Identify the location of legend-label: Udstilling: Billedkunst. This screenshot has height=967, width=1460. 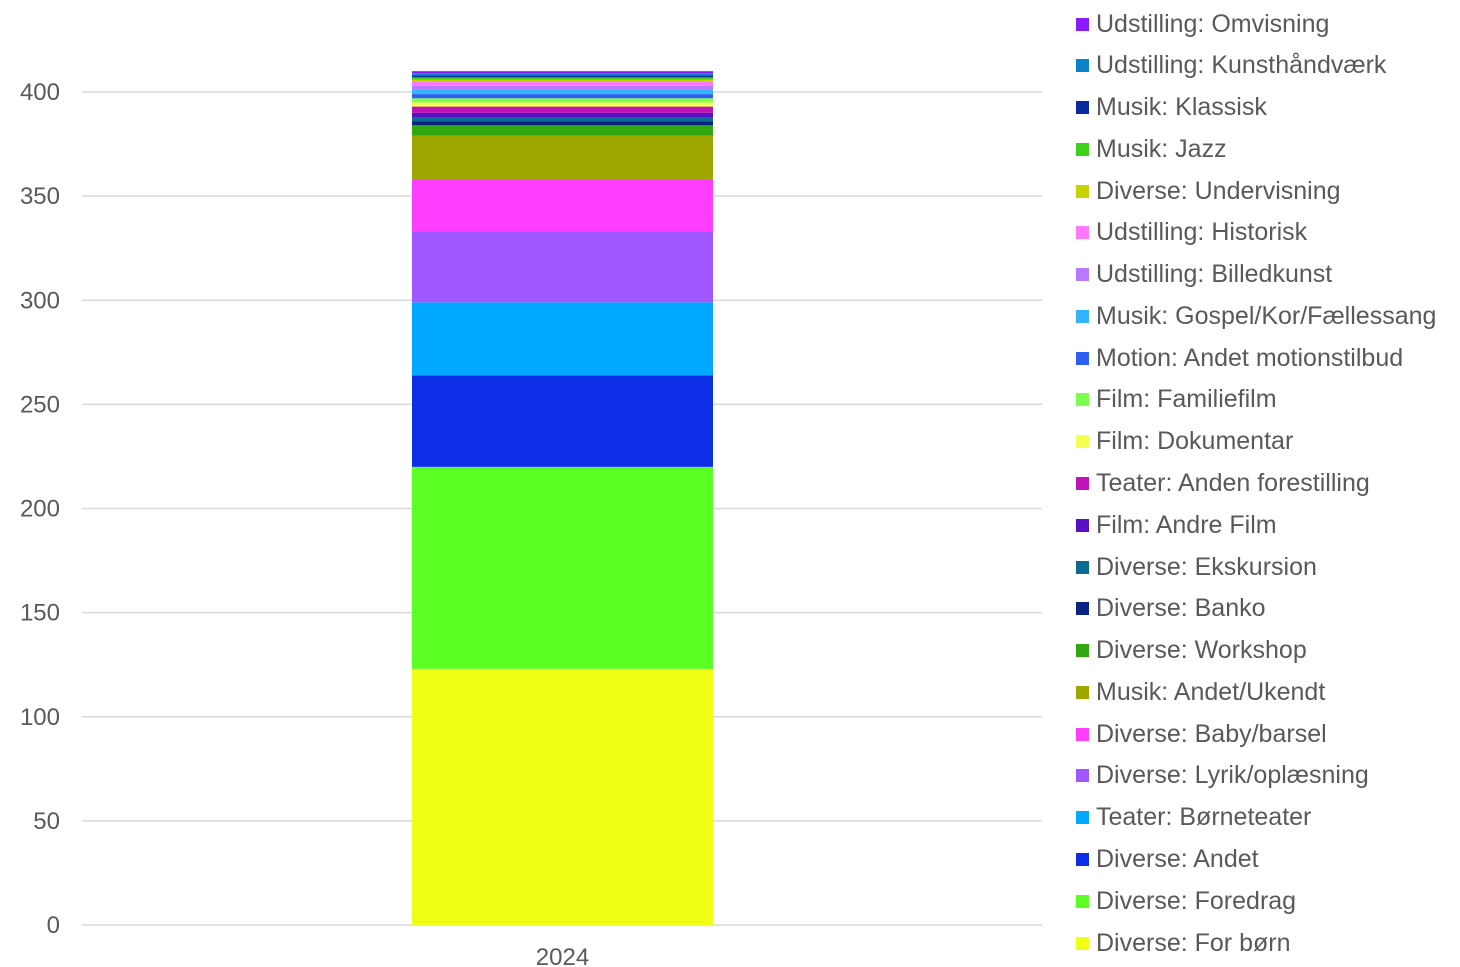
(1214, 274).